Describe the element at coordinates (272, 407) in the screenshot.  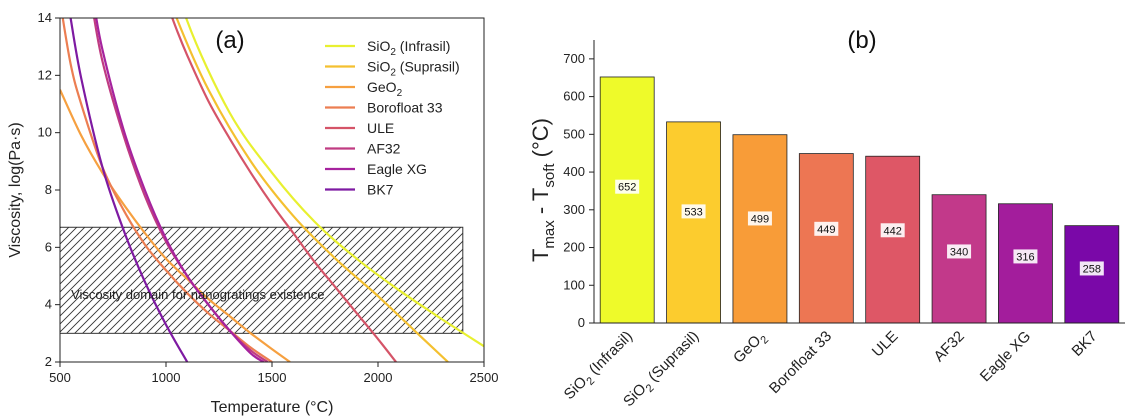
I see `x-axis-label-a: Temperature (°C)` at that location.